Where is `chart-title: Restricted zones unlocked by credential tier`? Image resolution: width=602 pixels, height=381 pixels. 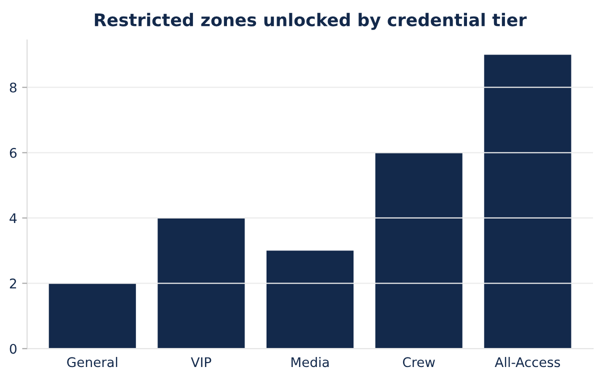
chart-title: Restricted zones unlocked by credential tier is located at coordinates (310, 21).